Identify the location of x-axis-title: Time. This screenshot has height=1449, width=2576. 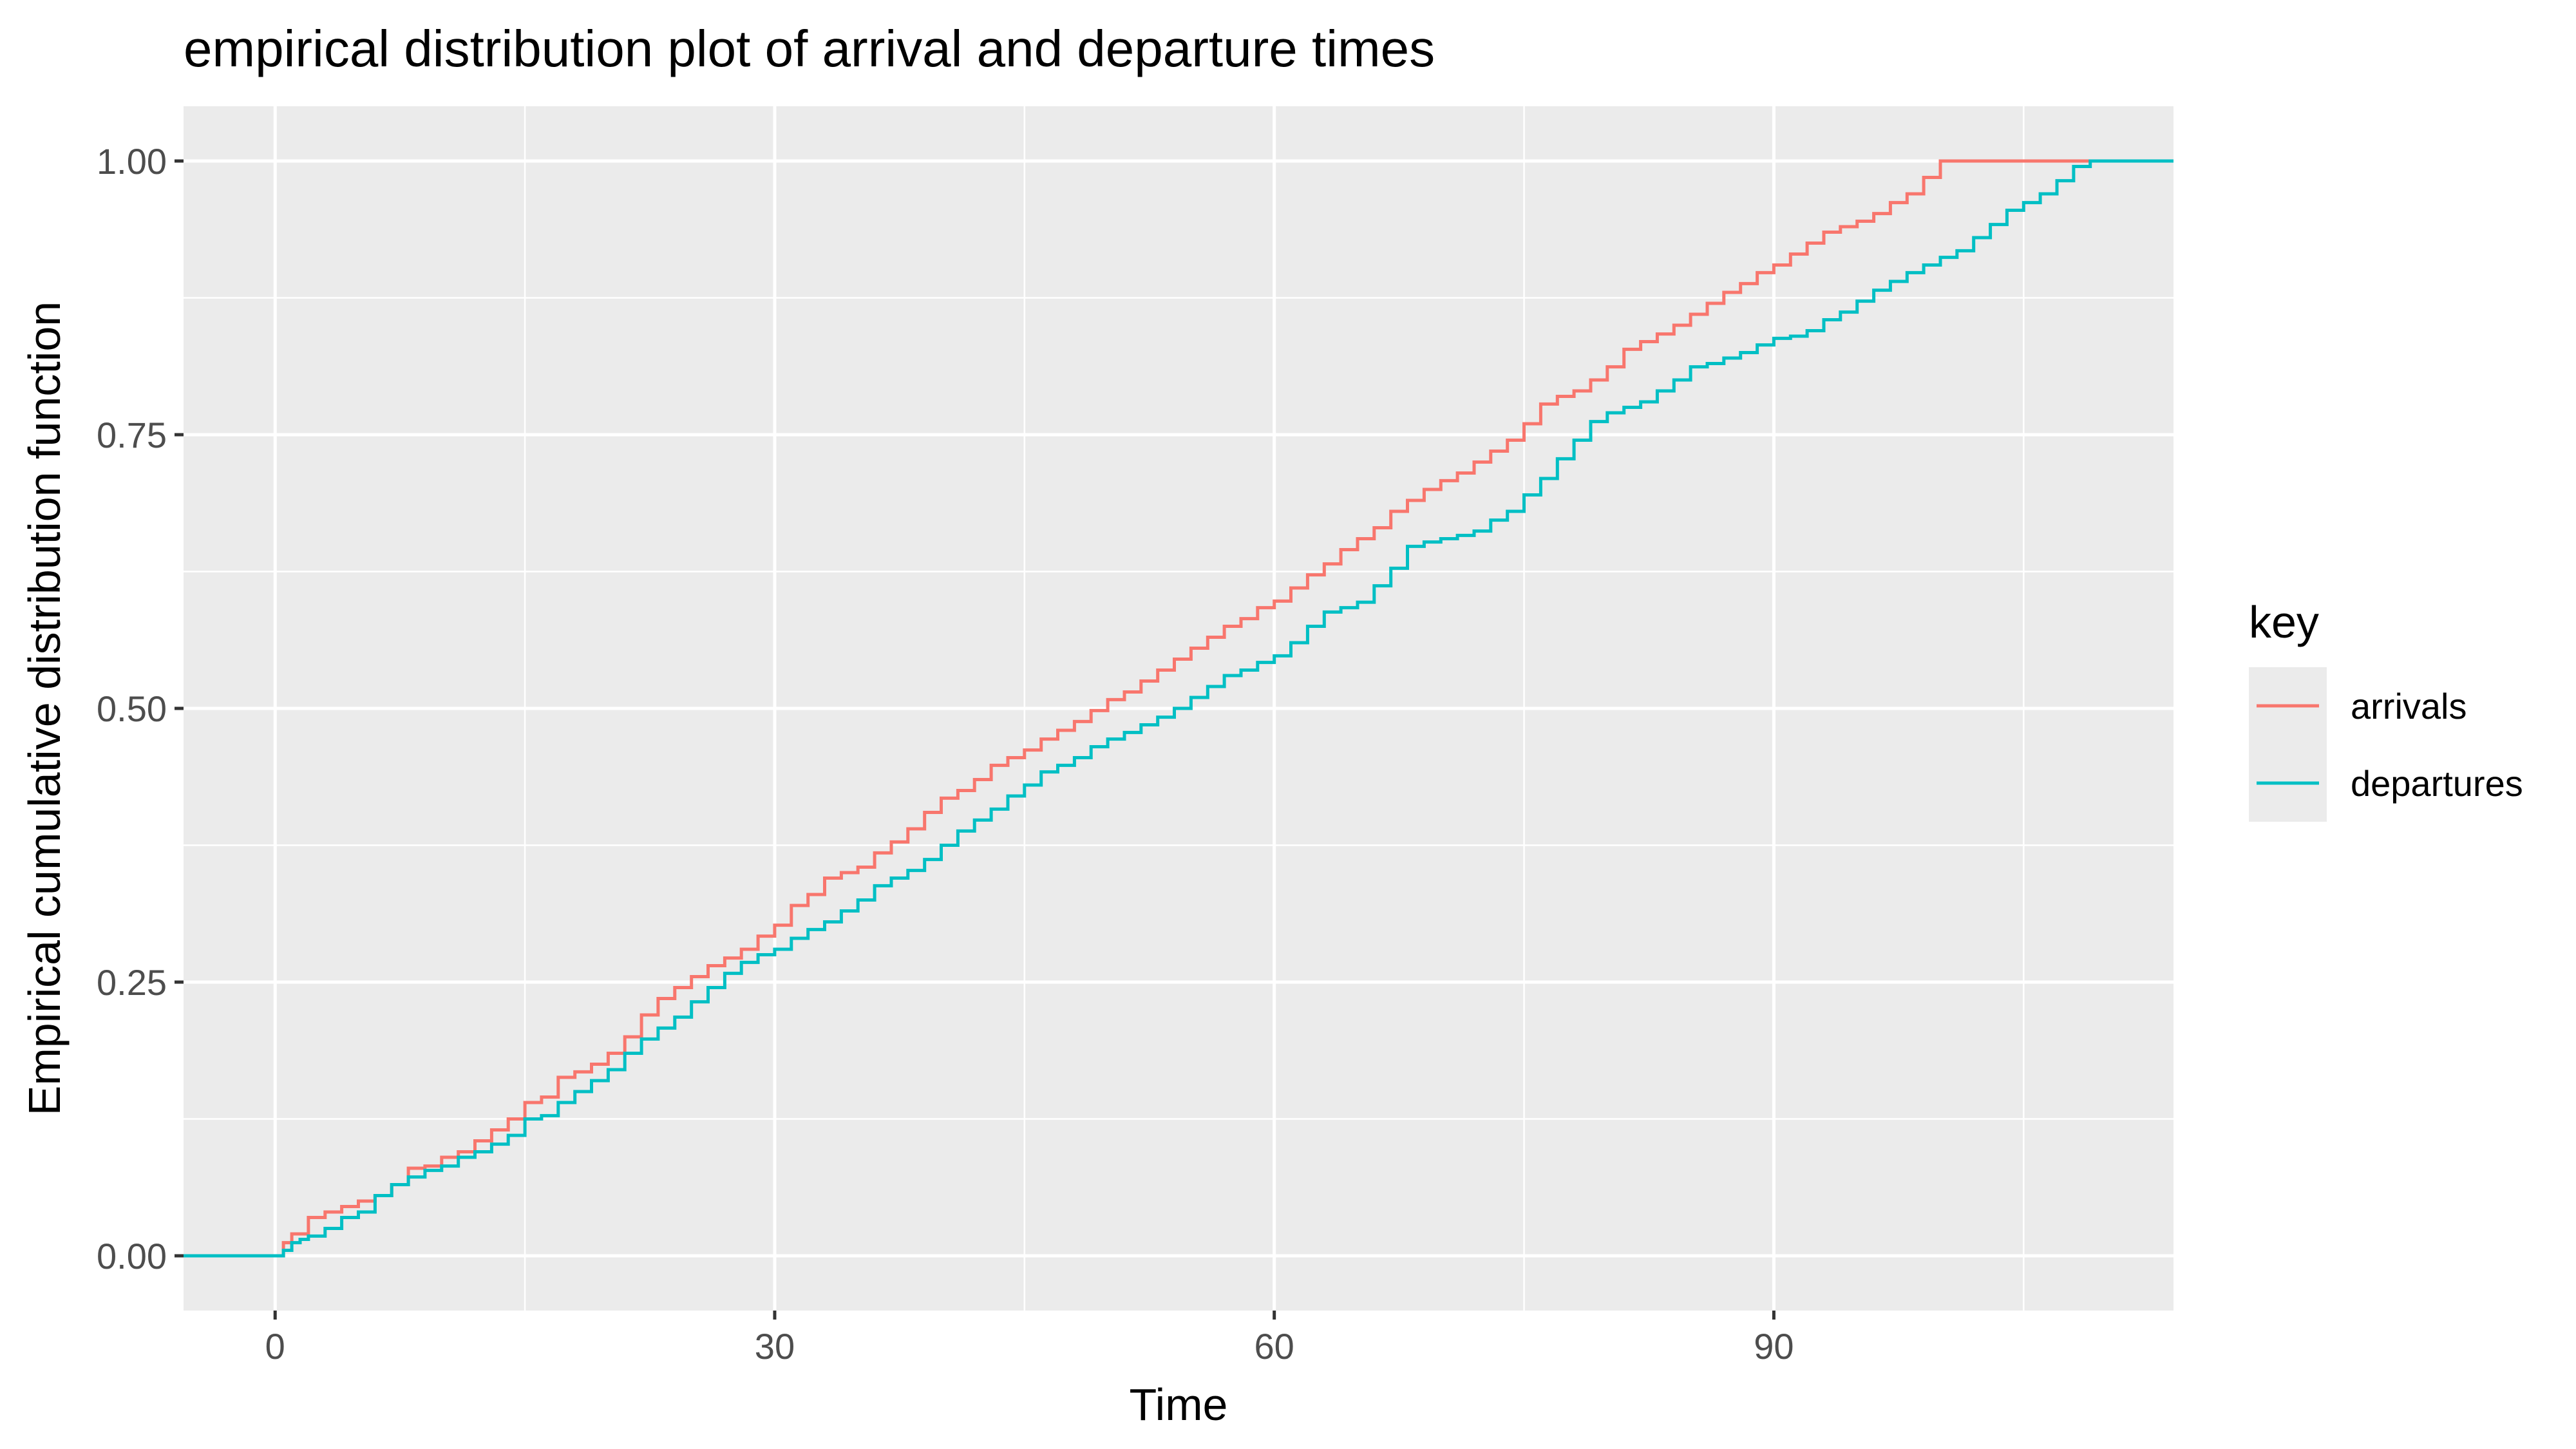
(1179, 1405).